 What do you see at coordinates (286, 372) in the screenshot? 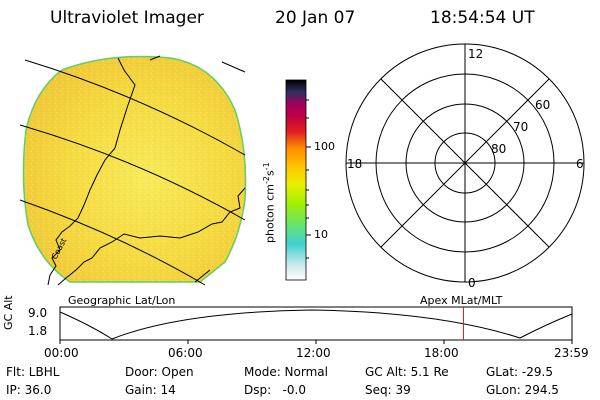
I see `status-mode: Mode: Normal` at bounding box center [286, 372].